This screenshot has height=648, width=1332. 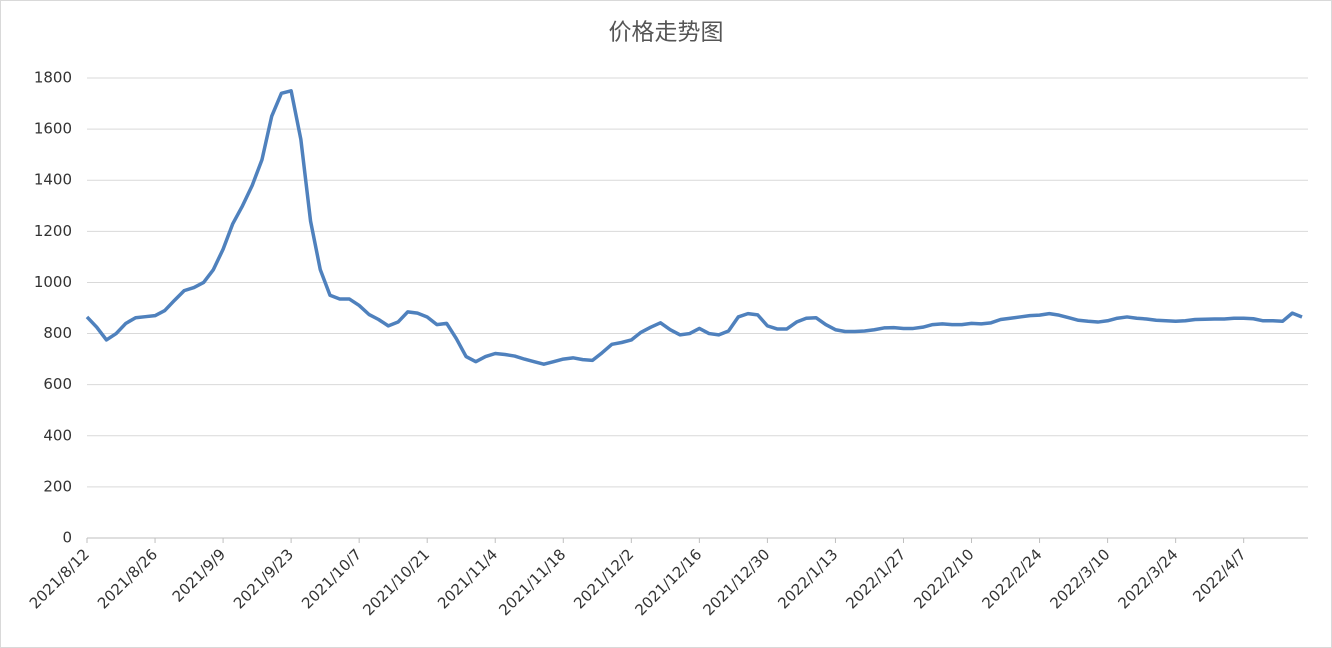 I want to click on y-tick-label: 1600, so click(x=53, y=129).